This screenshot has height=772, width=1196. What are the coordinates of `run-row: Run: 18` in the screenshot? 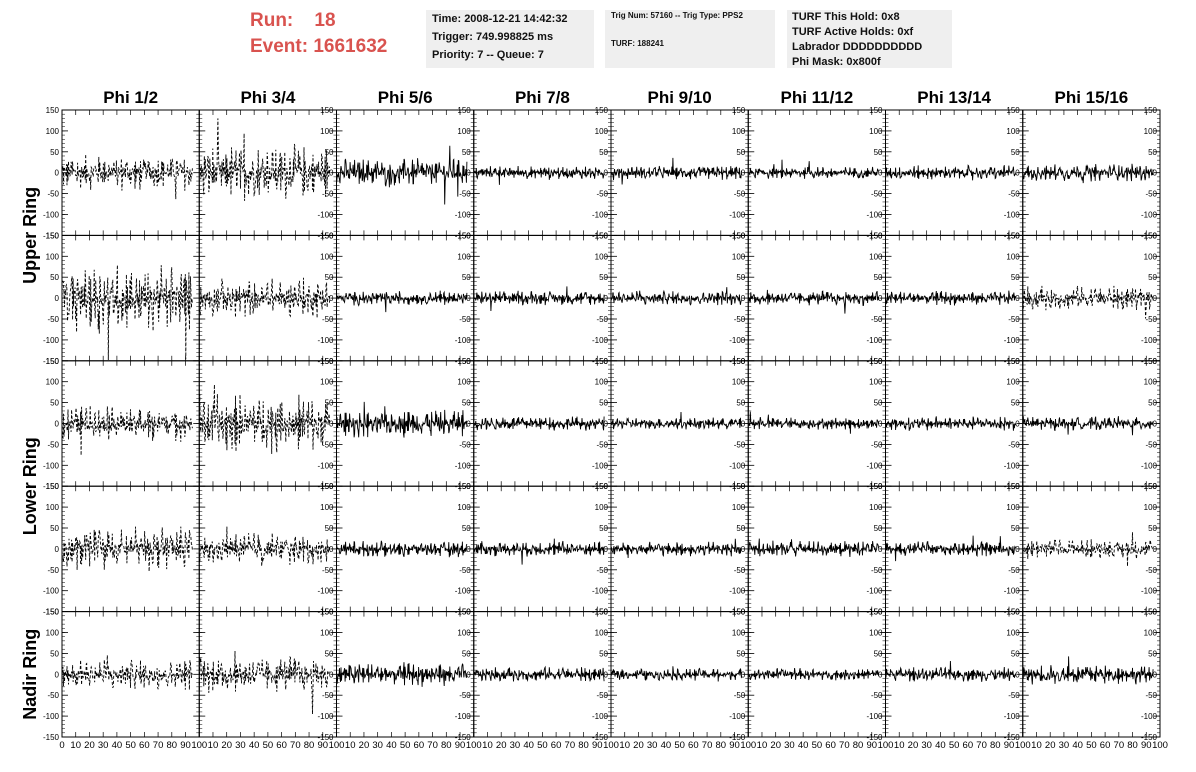 It's located at (318, 21).